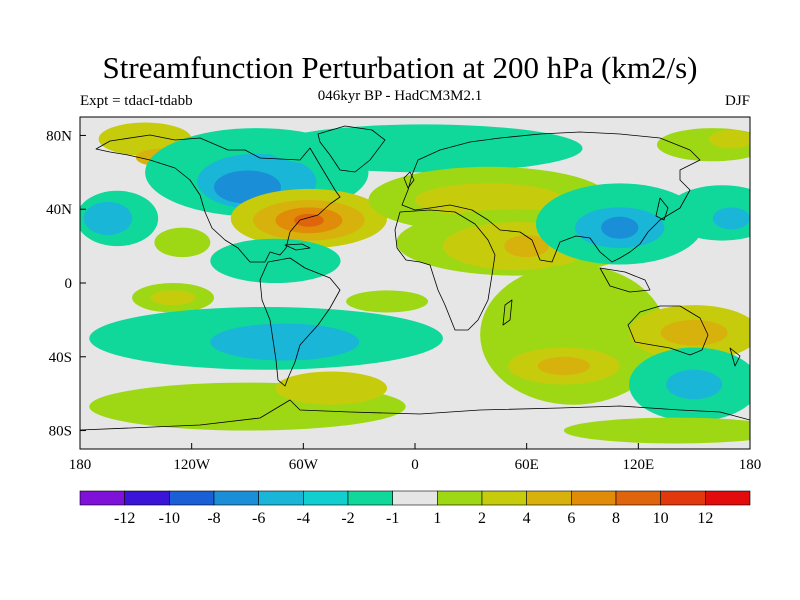 This screenshot has width=800, height=600. What do you see at coordinates (69, 284) in the screenshot?
I see `y-tick-label: 0` at bounding box center [69, 284].